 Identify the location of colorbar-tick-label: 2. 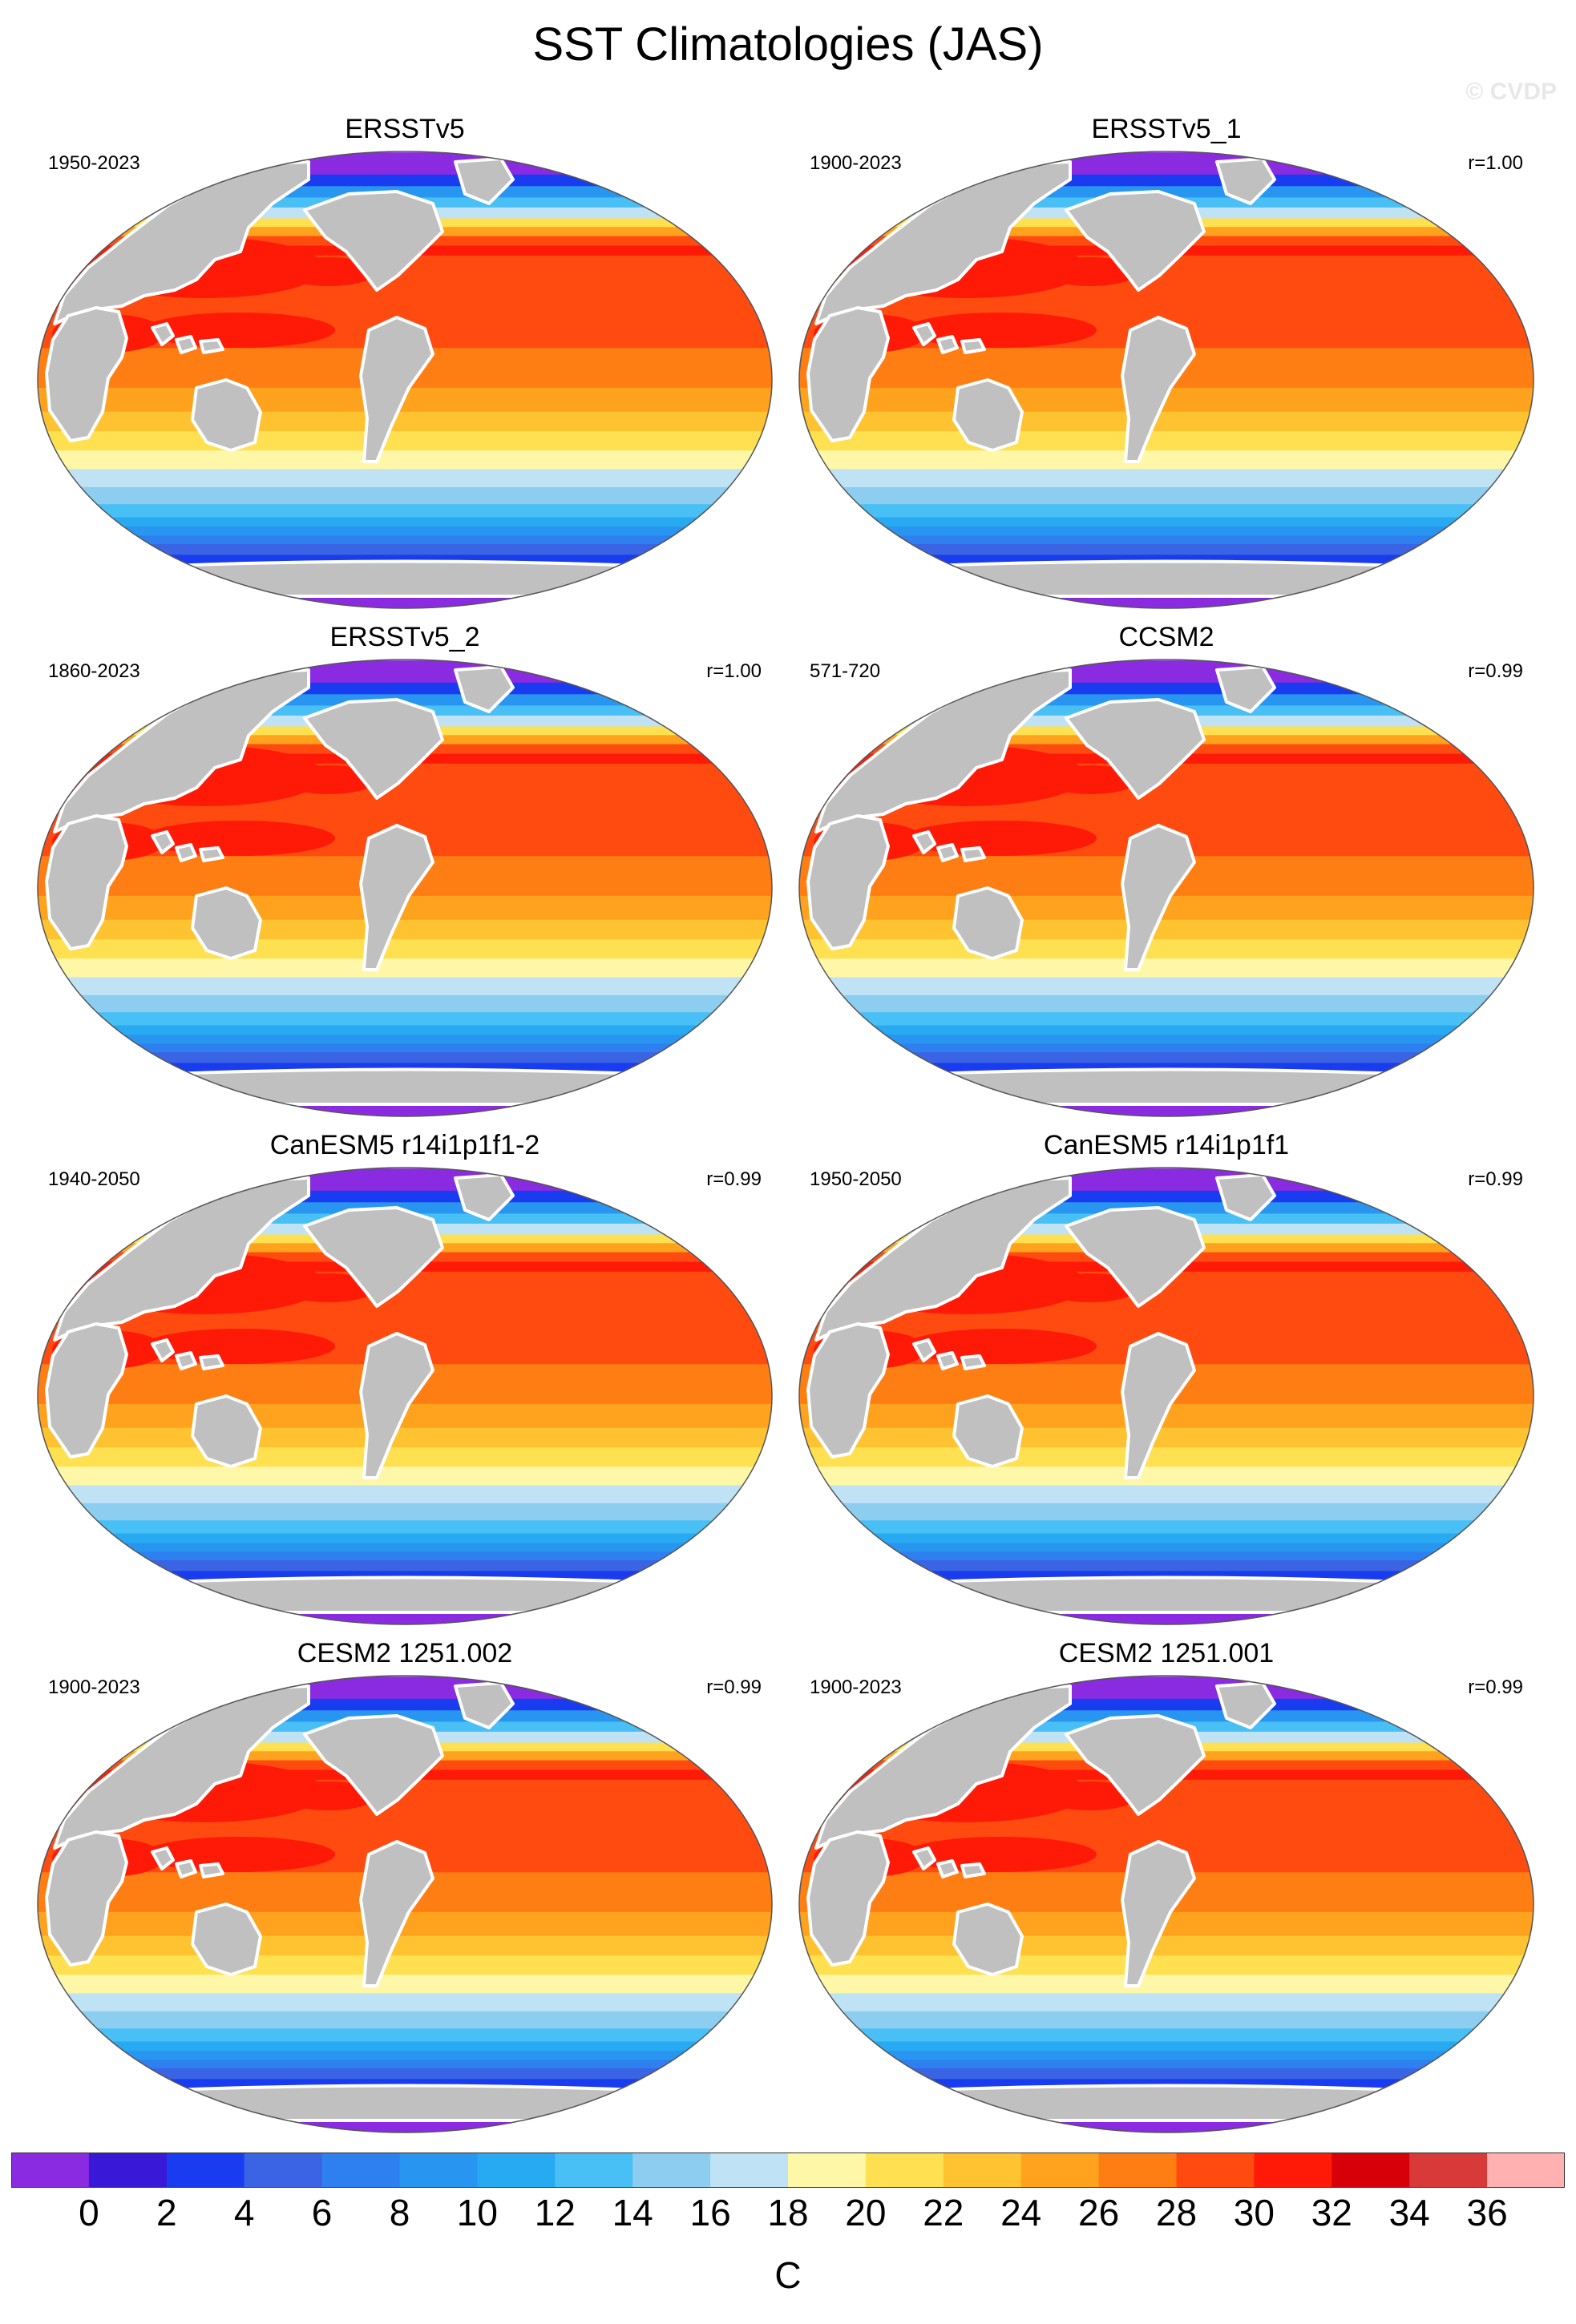
(166, 2212).